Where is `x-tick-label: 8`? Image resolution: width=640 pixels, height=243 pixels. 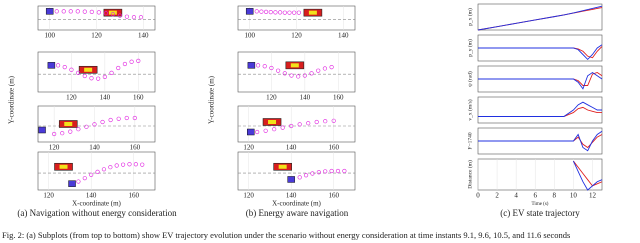
x-tick-label: 8 is located at coordinates (555, 196).